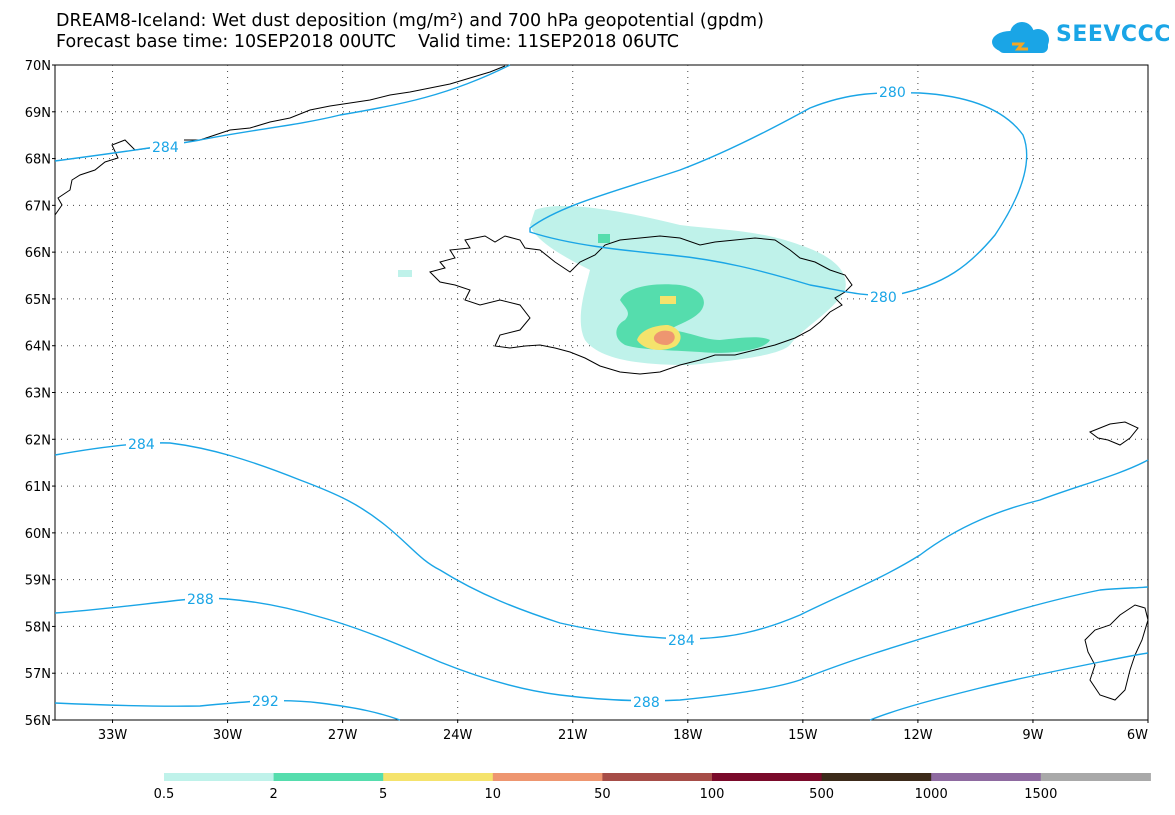 This screenshot has height=815, width=1175. What do you see at coordinates (265, 702) in the screenshot?
I see `contour-label: 292` at bounding box center [265, 702].